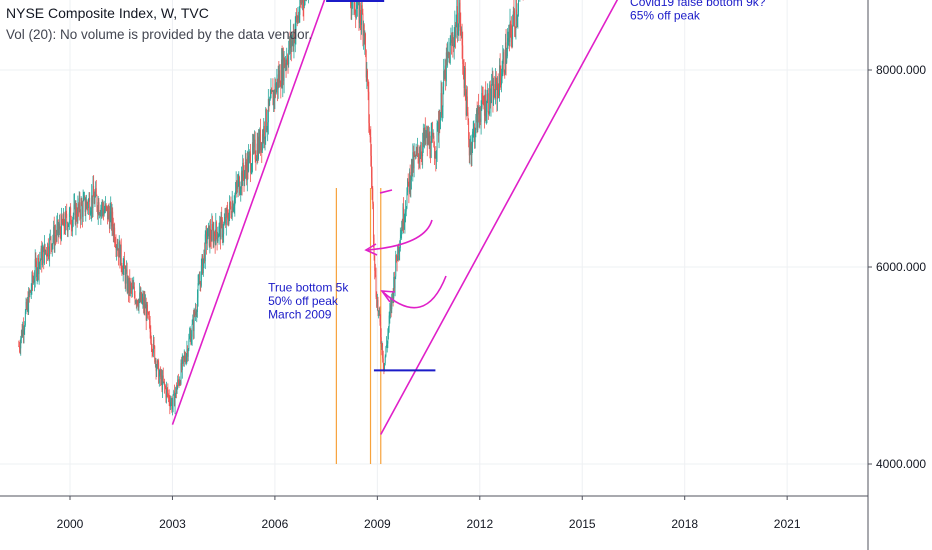 The image size is (932, 550). Describe the element at coordinates (429, 513) in the screenshot. I see `time-axis: 2000 2003 2006 2009 2012 2015 2018 2021` at that location.